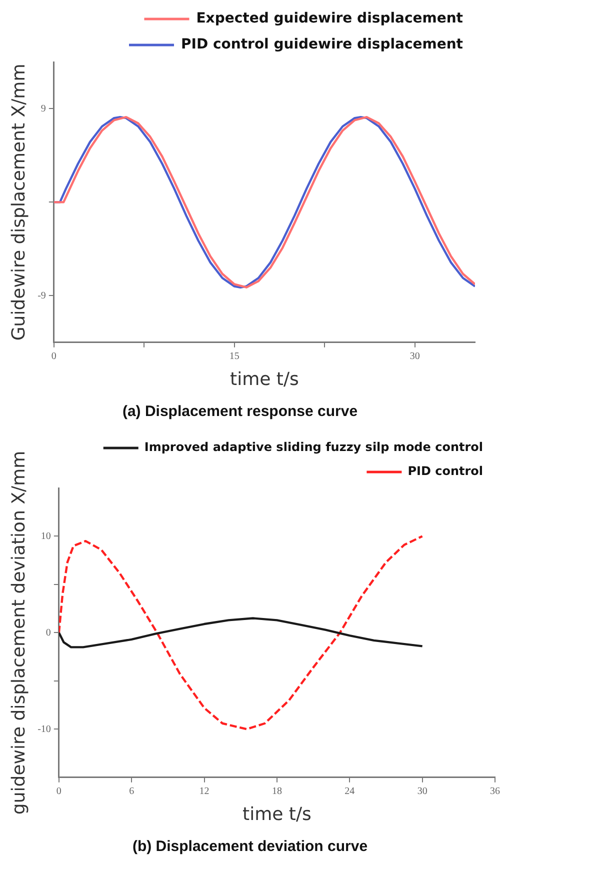 This screenshot has height=869, width=605. Describe the element at coordinates (250, 847) in the screenshot. I see `text: (b) Displacement deviation curve` at that location.